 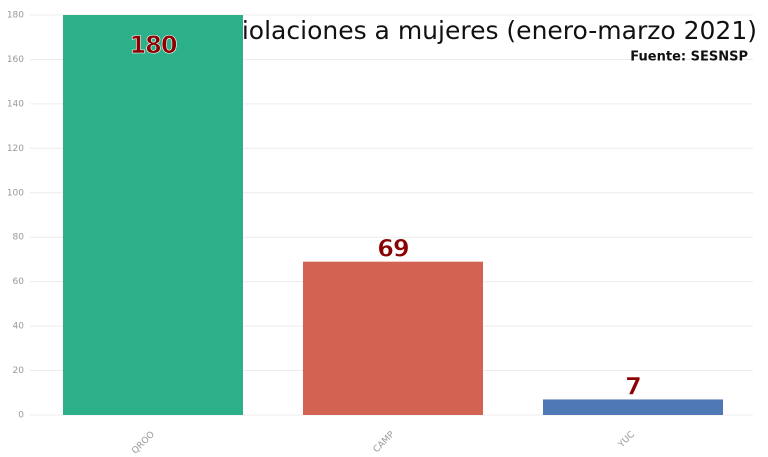 I want to click on x-tick-label: YUC, so click(x=626, y=440).